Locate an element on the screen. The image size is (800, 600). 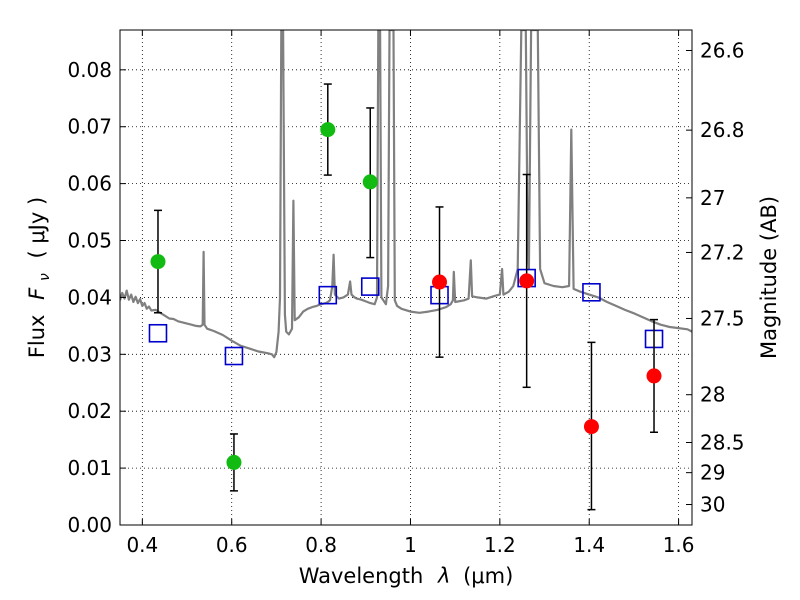
y2-tick-label: 26.8 is located at coordinates (722, 130).